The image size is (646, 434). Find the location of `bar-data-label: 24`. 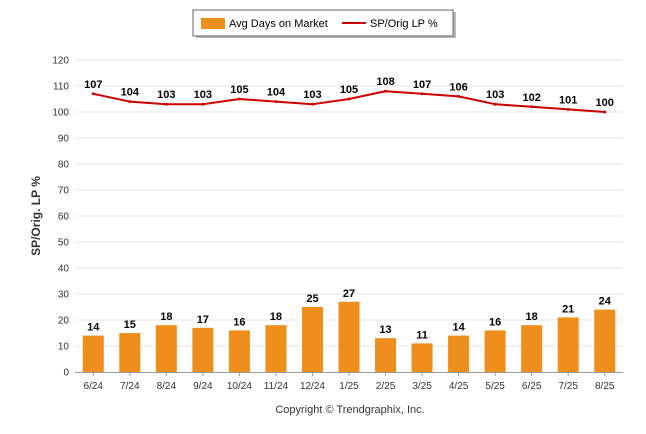

bar-data-label: 24 is located at coordinates (605, 302).